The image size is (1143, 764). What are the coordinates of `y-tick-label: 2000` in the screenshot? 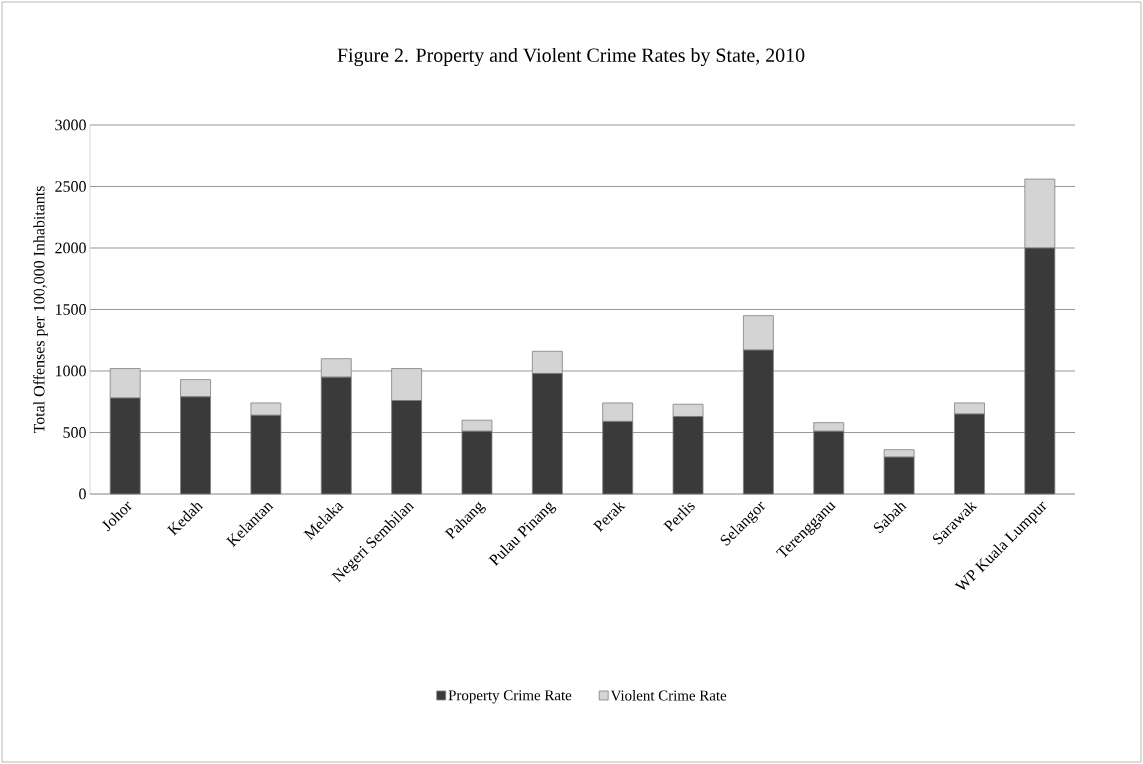 It's located at (70, 248).